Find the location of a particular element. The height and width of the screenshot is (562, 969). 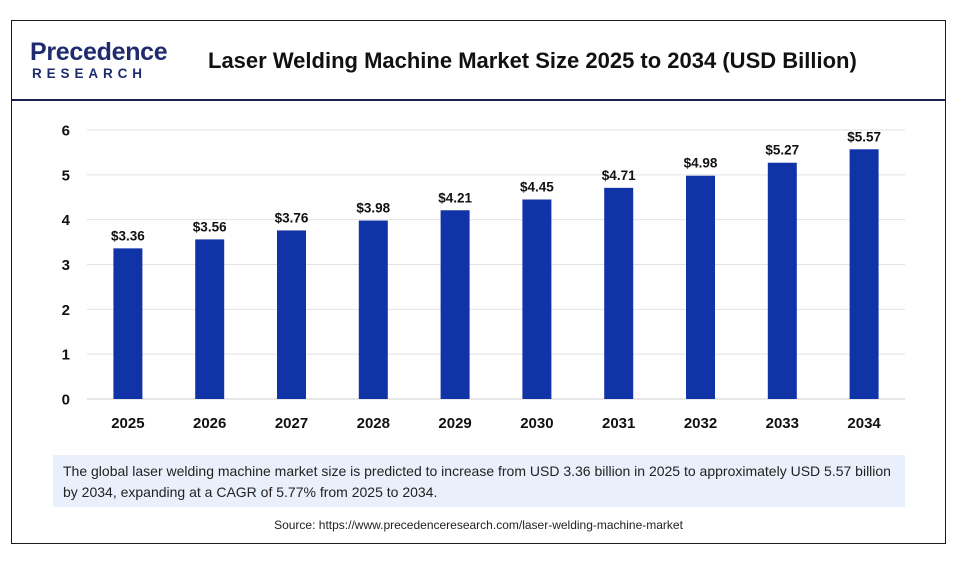

data-label: $3.76 is located at coordinates (292, 217).